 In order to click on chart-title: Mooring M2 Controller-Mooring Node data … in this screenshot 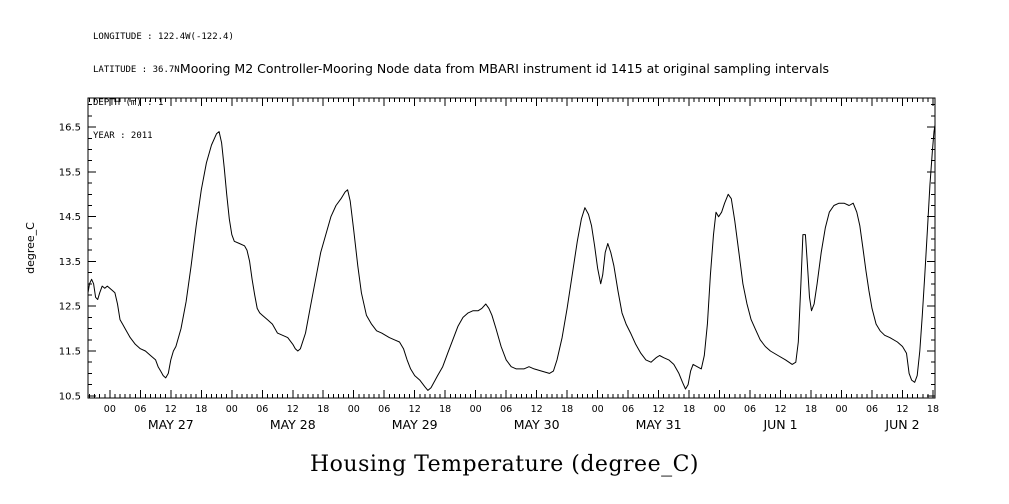, I will do `click(504, 68)`.